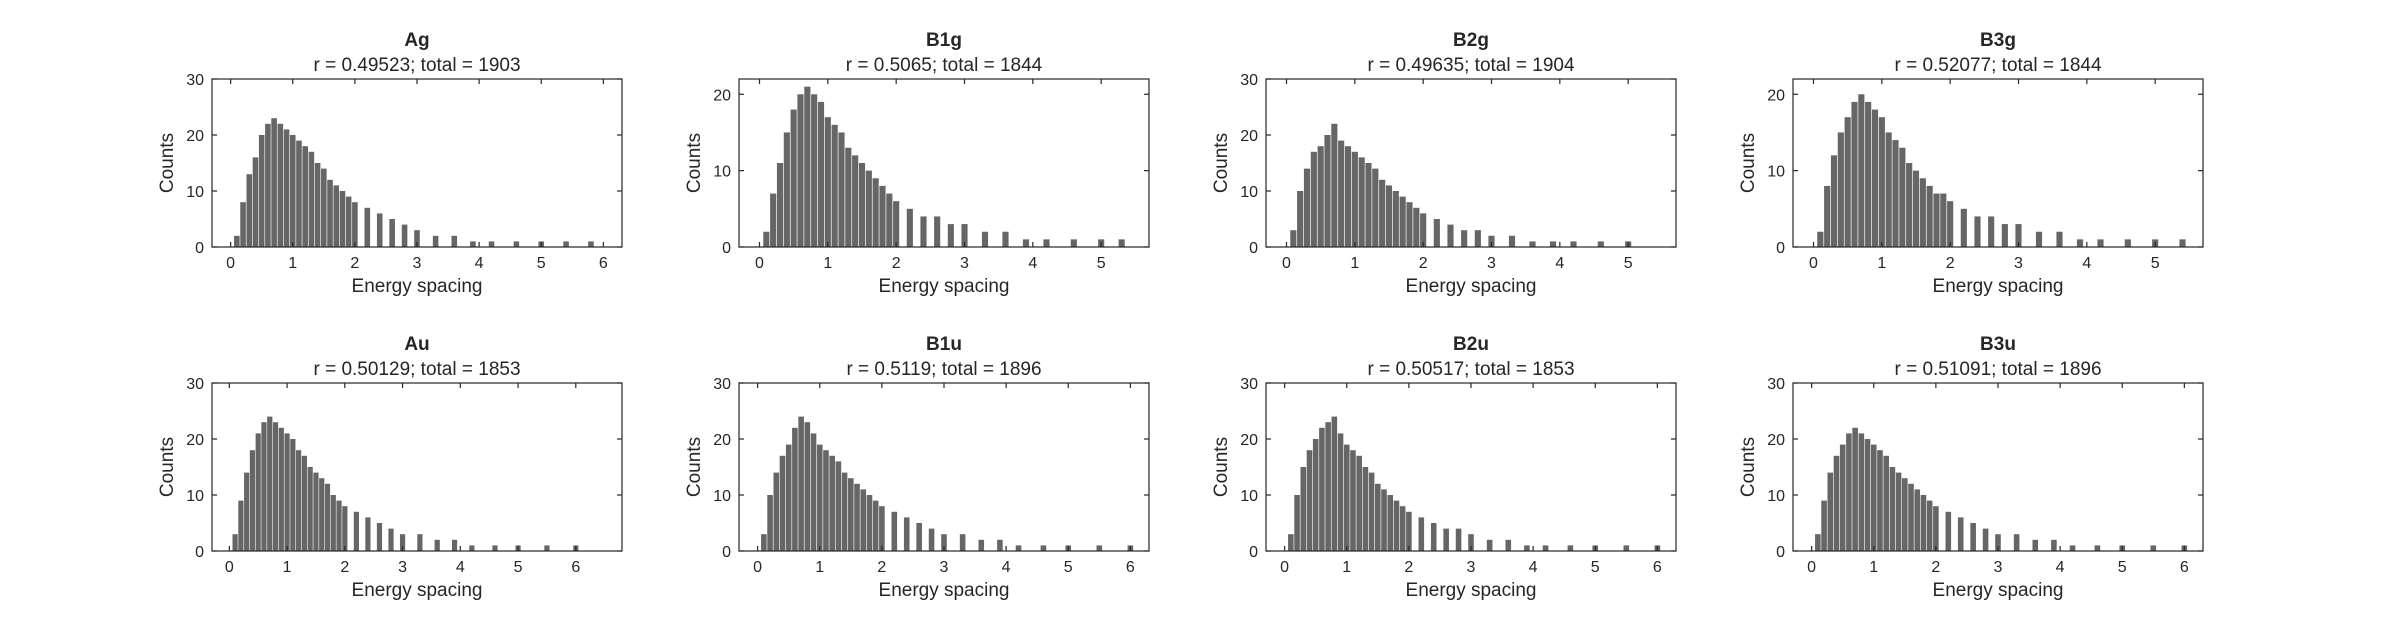  I want to click on x-tick-label: 5, so click(1595, 567).